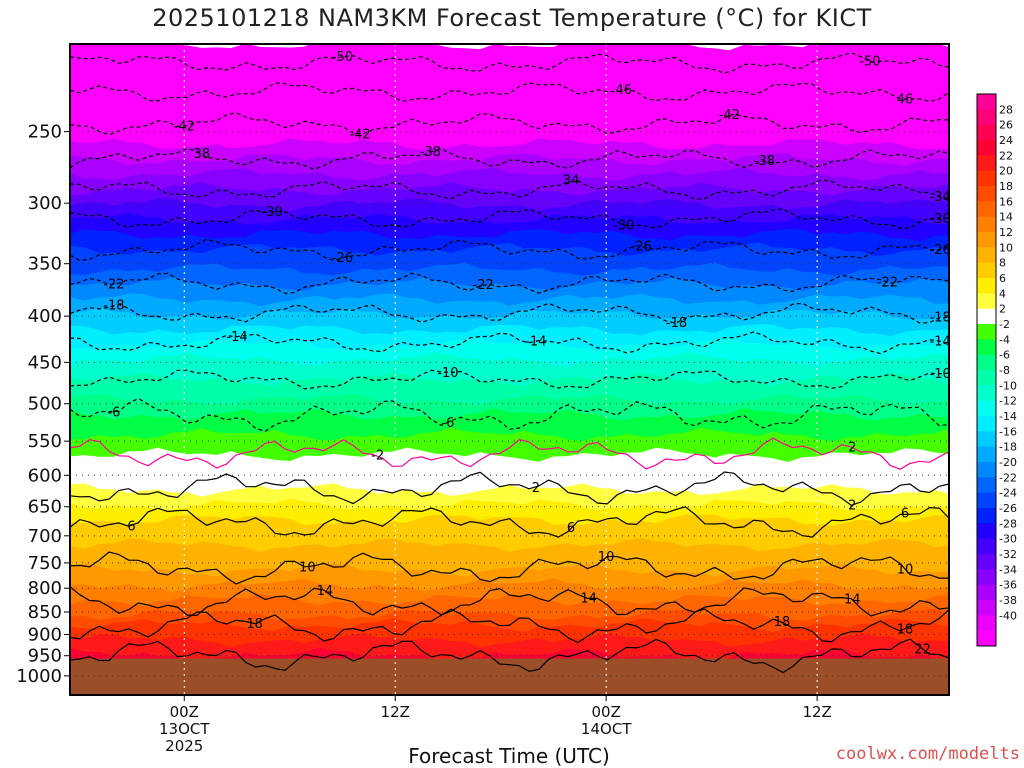 This screenshot has width=1024, height=768. What do you see at coordinates (45, 132) in the screenshot?
I see `y-tick-label: 250` at bounding box center [45, 132].